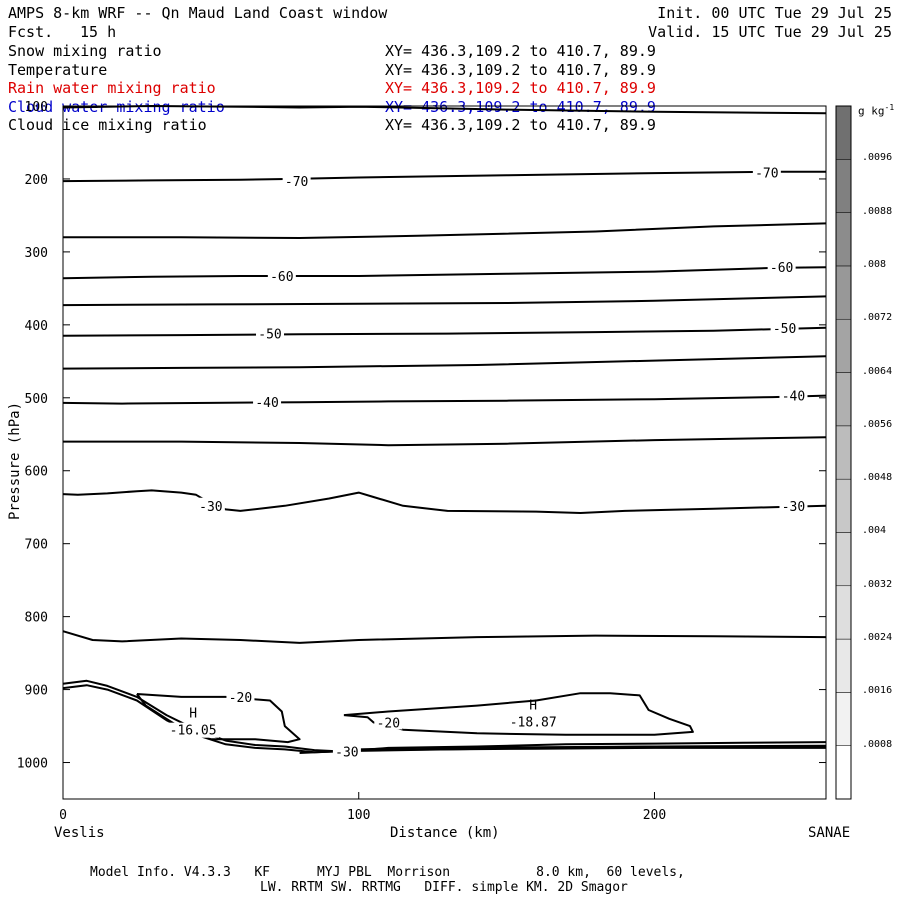 This screenshot has width=900, height=900. What do you see at coordinates (445, 833) in the screenshot?
I see `x-axis-label: Distance (km)` at bounding box center [445, 833].